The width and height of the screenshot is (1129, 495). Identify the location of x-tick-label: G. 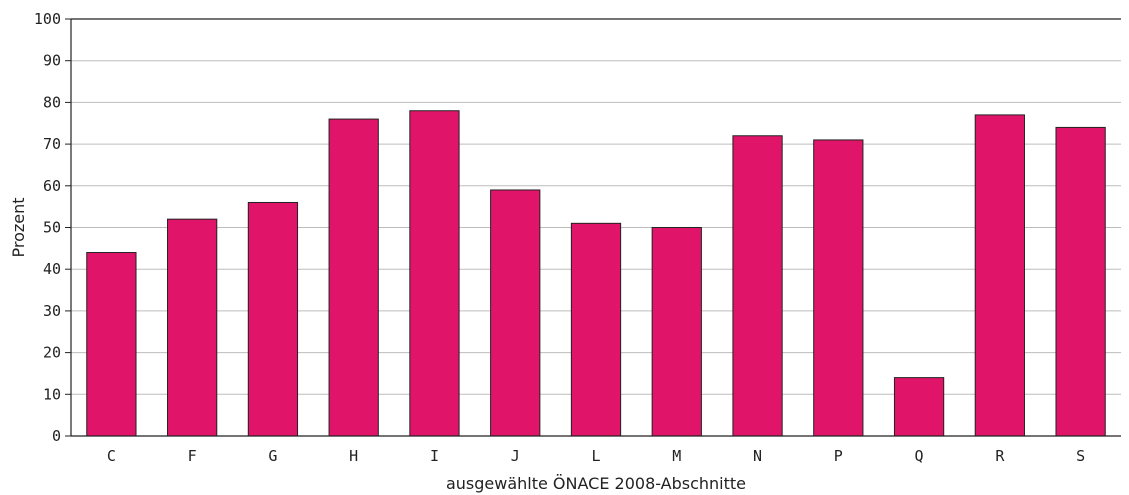
(272, 456).